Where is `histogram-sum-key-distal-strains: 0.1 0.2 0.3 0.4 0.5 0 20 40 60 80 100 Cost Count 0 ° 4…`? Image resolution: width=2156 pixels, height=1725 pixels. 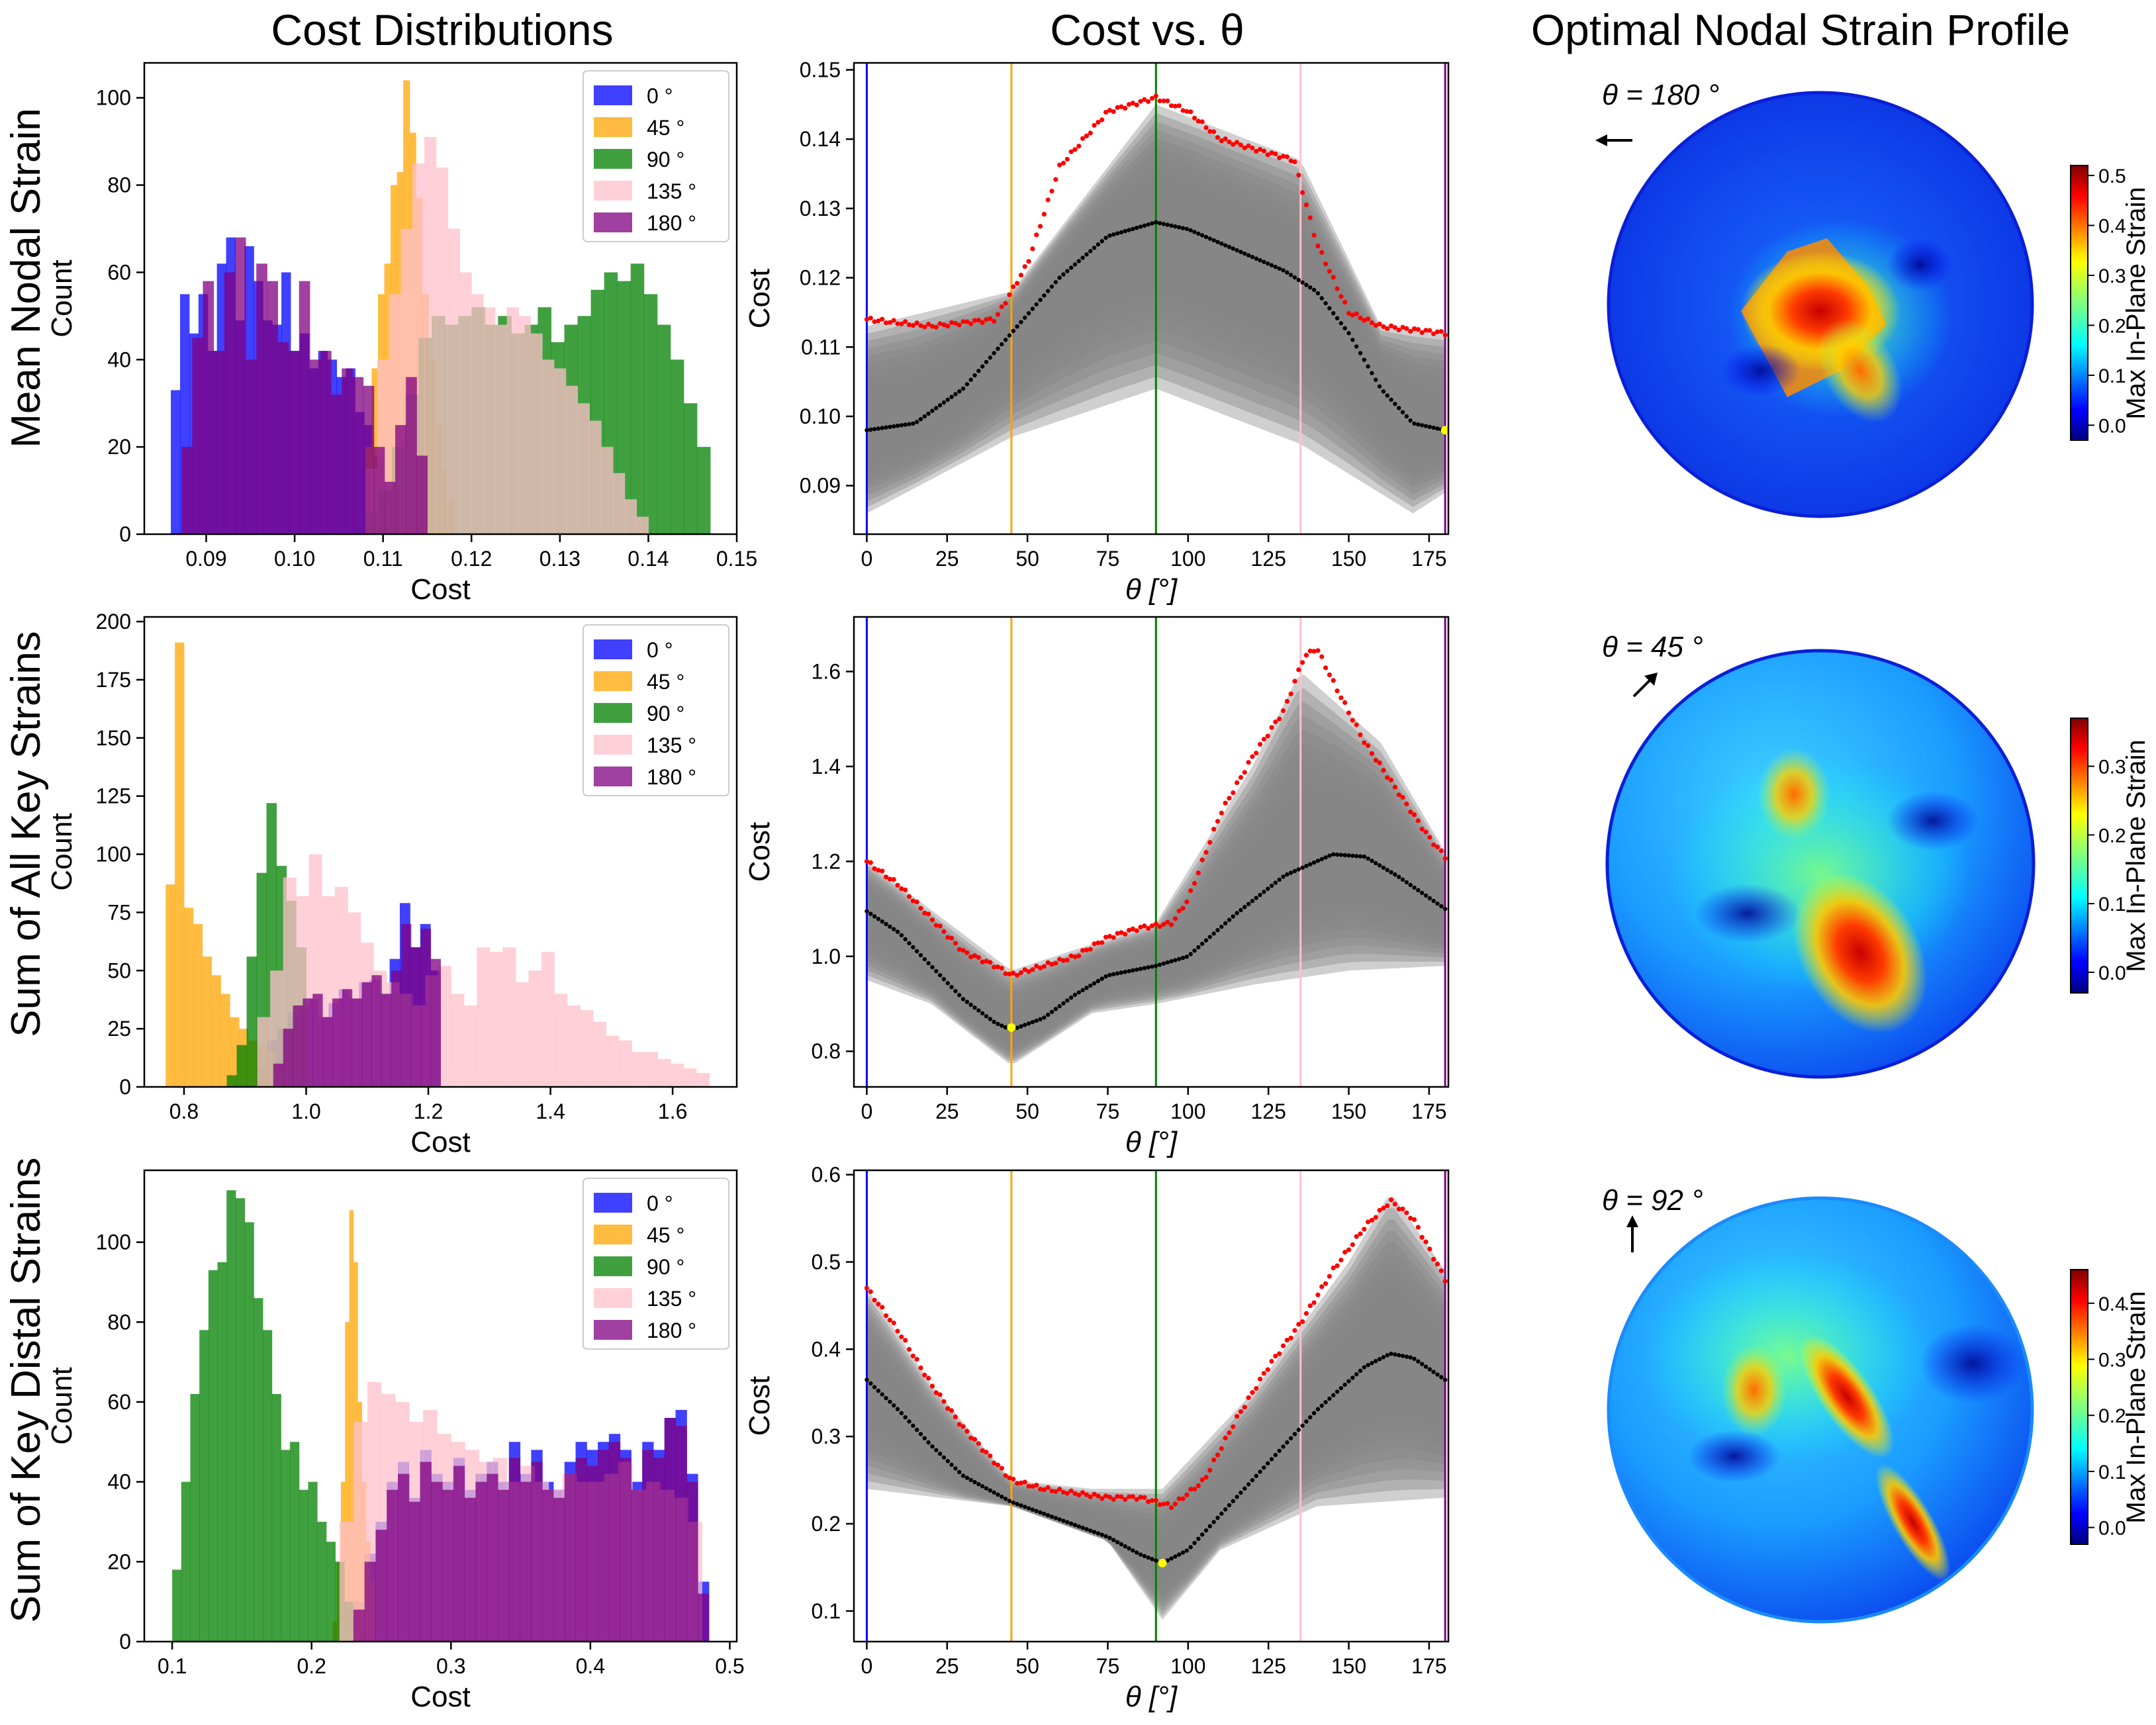 histogram-sum-key-distal-strains: 0.1 0.2 0.3 0.4 0.5 0 20 40 60 80 100 Cost Count 0 ° 4… is located at coordinates (395, 1441).